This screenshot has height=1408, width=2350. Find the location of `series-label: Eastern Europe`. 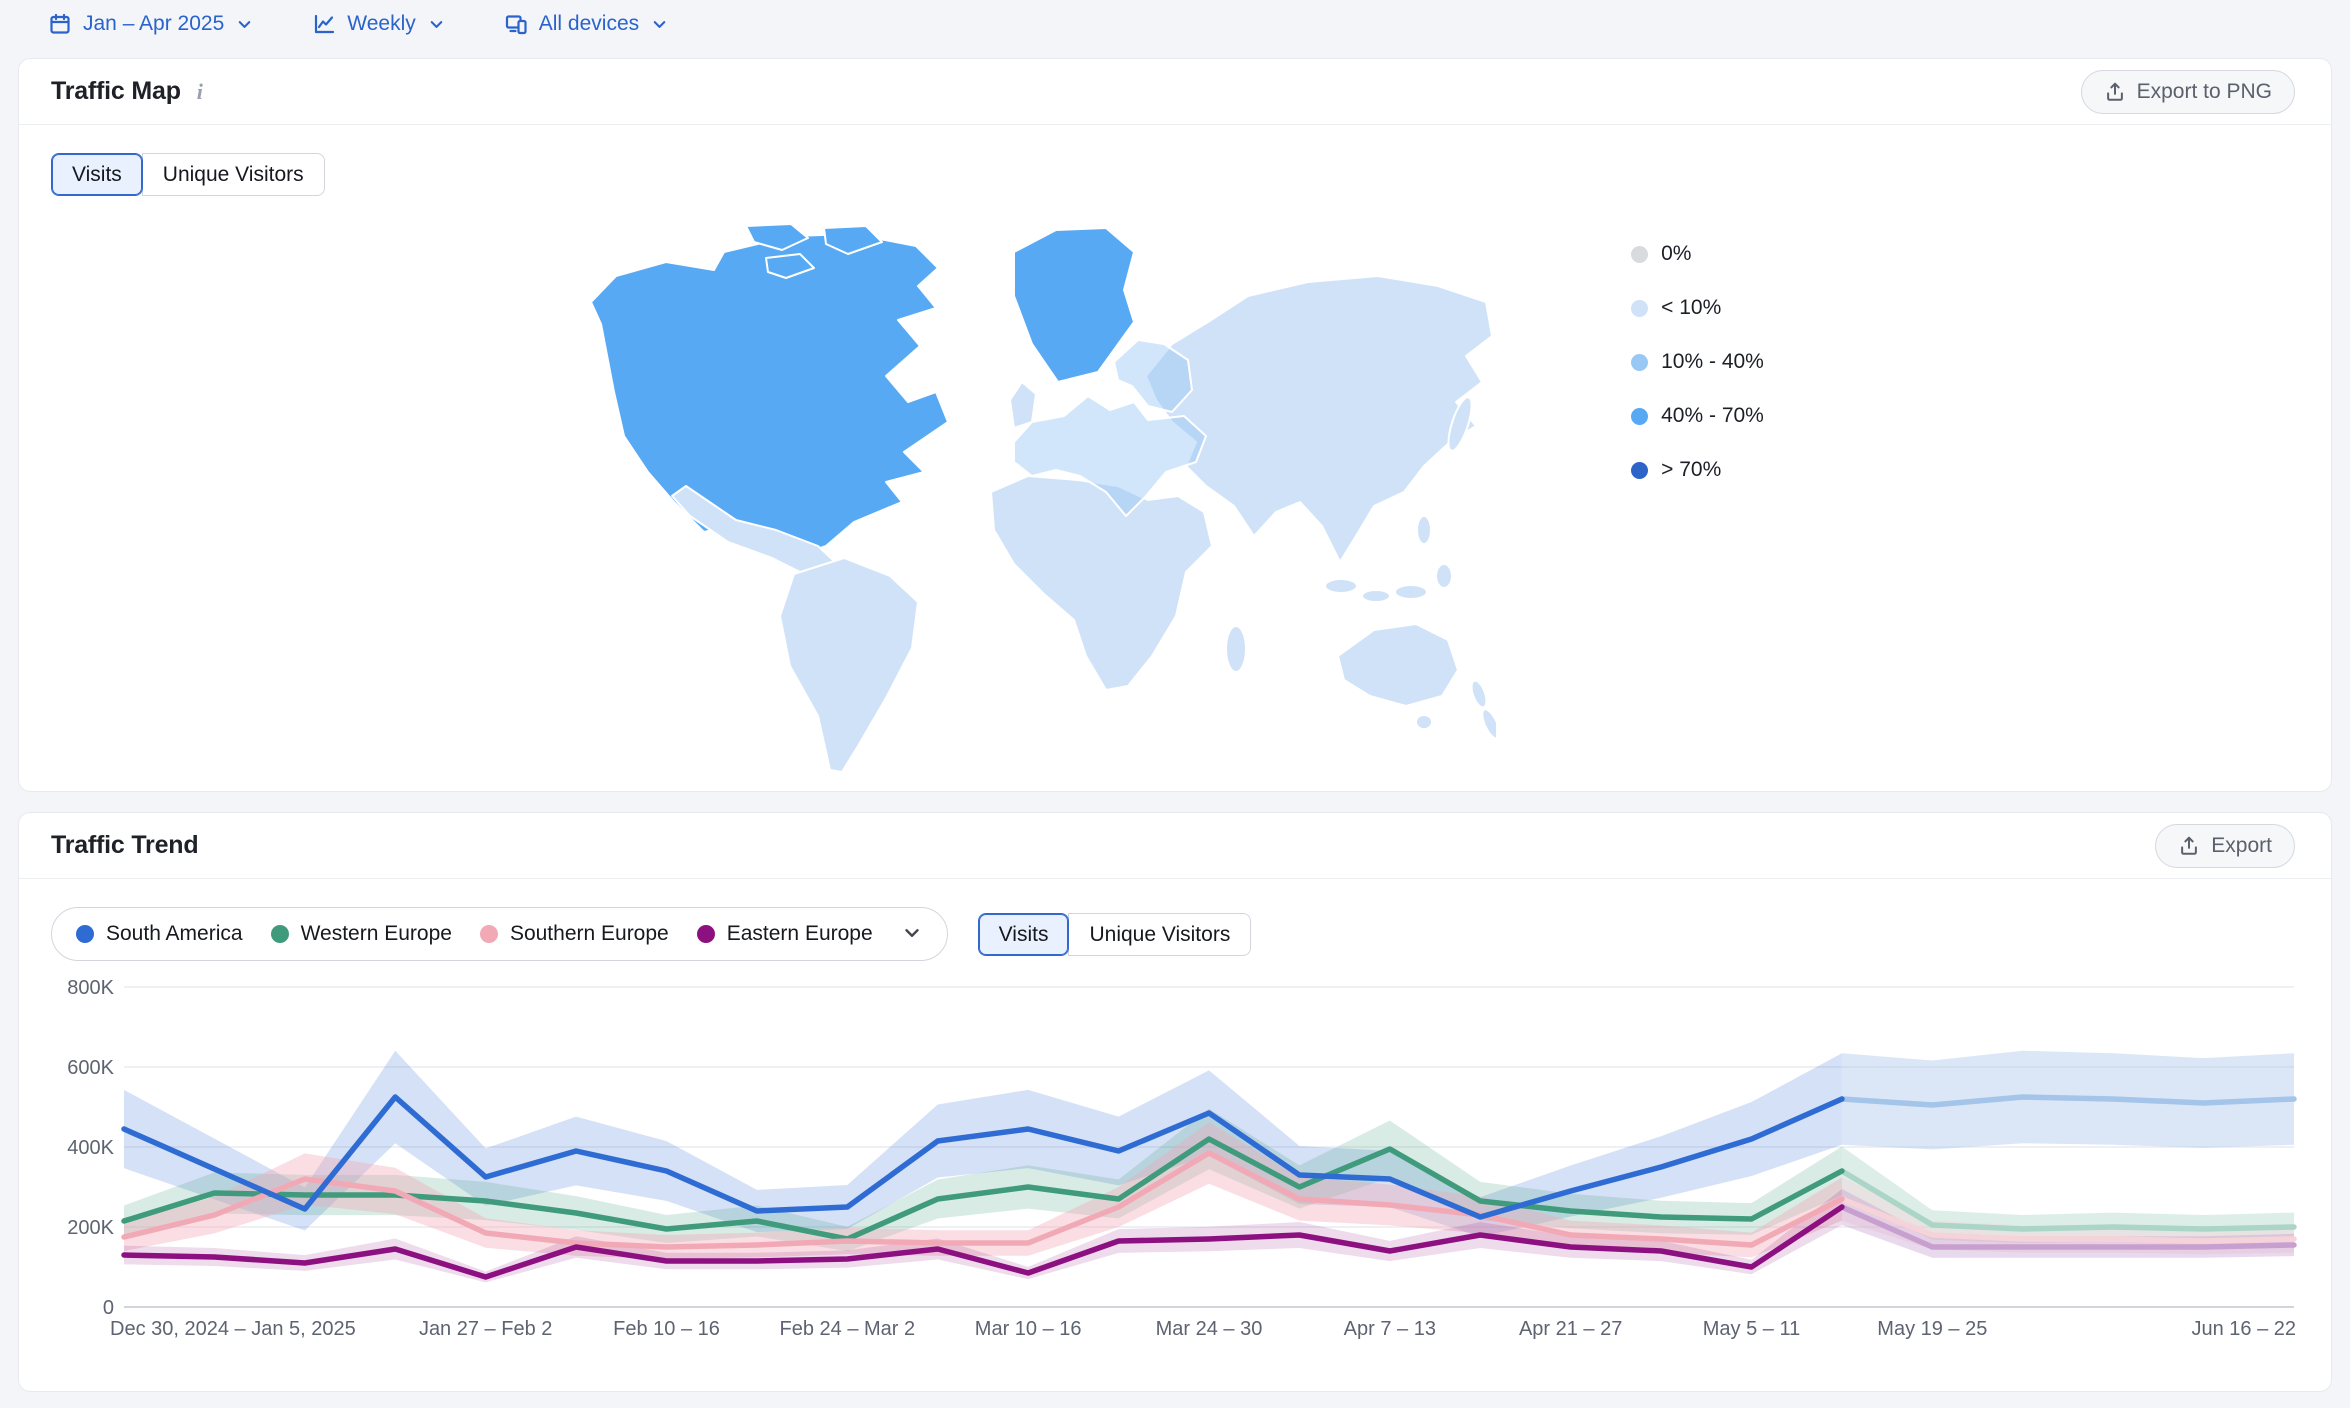

series-label: Eastern Europe is located at coordinates (799, 933).